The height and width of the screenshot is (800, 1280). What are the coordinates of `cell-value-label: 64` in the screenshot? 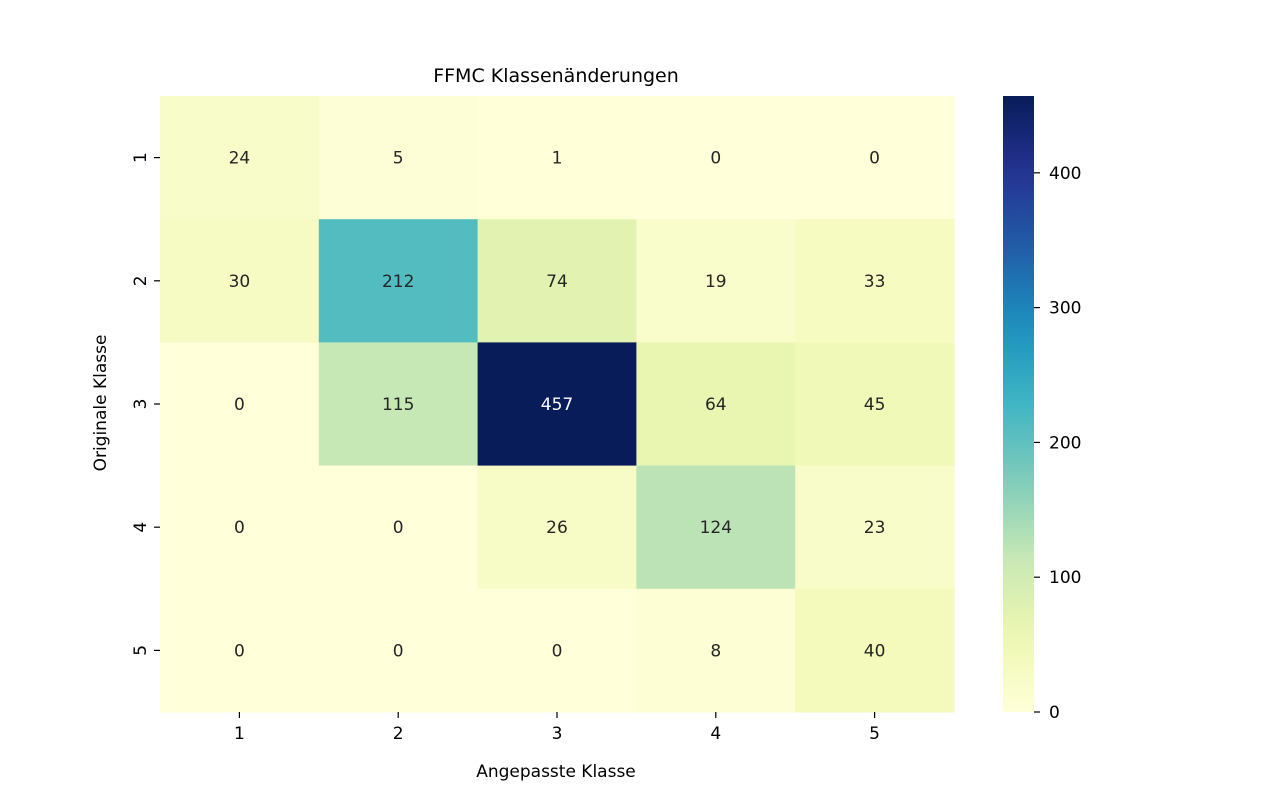 It's located at (716, 405).